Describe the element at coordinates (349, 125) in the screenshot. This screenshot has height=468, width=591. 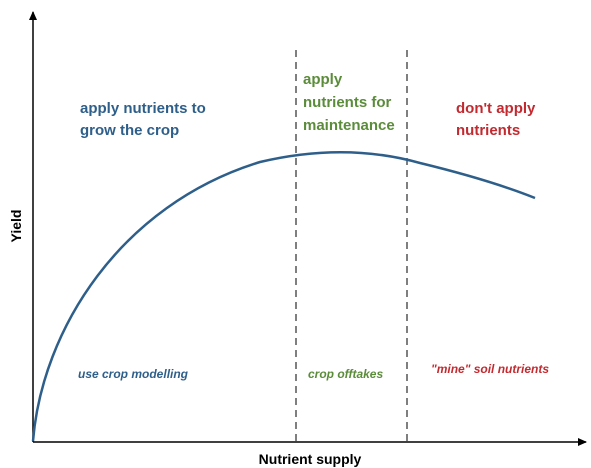
I see `zone-label: maintenance` at that location.